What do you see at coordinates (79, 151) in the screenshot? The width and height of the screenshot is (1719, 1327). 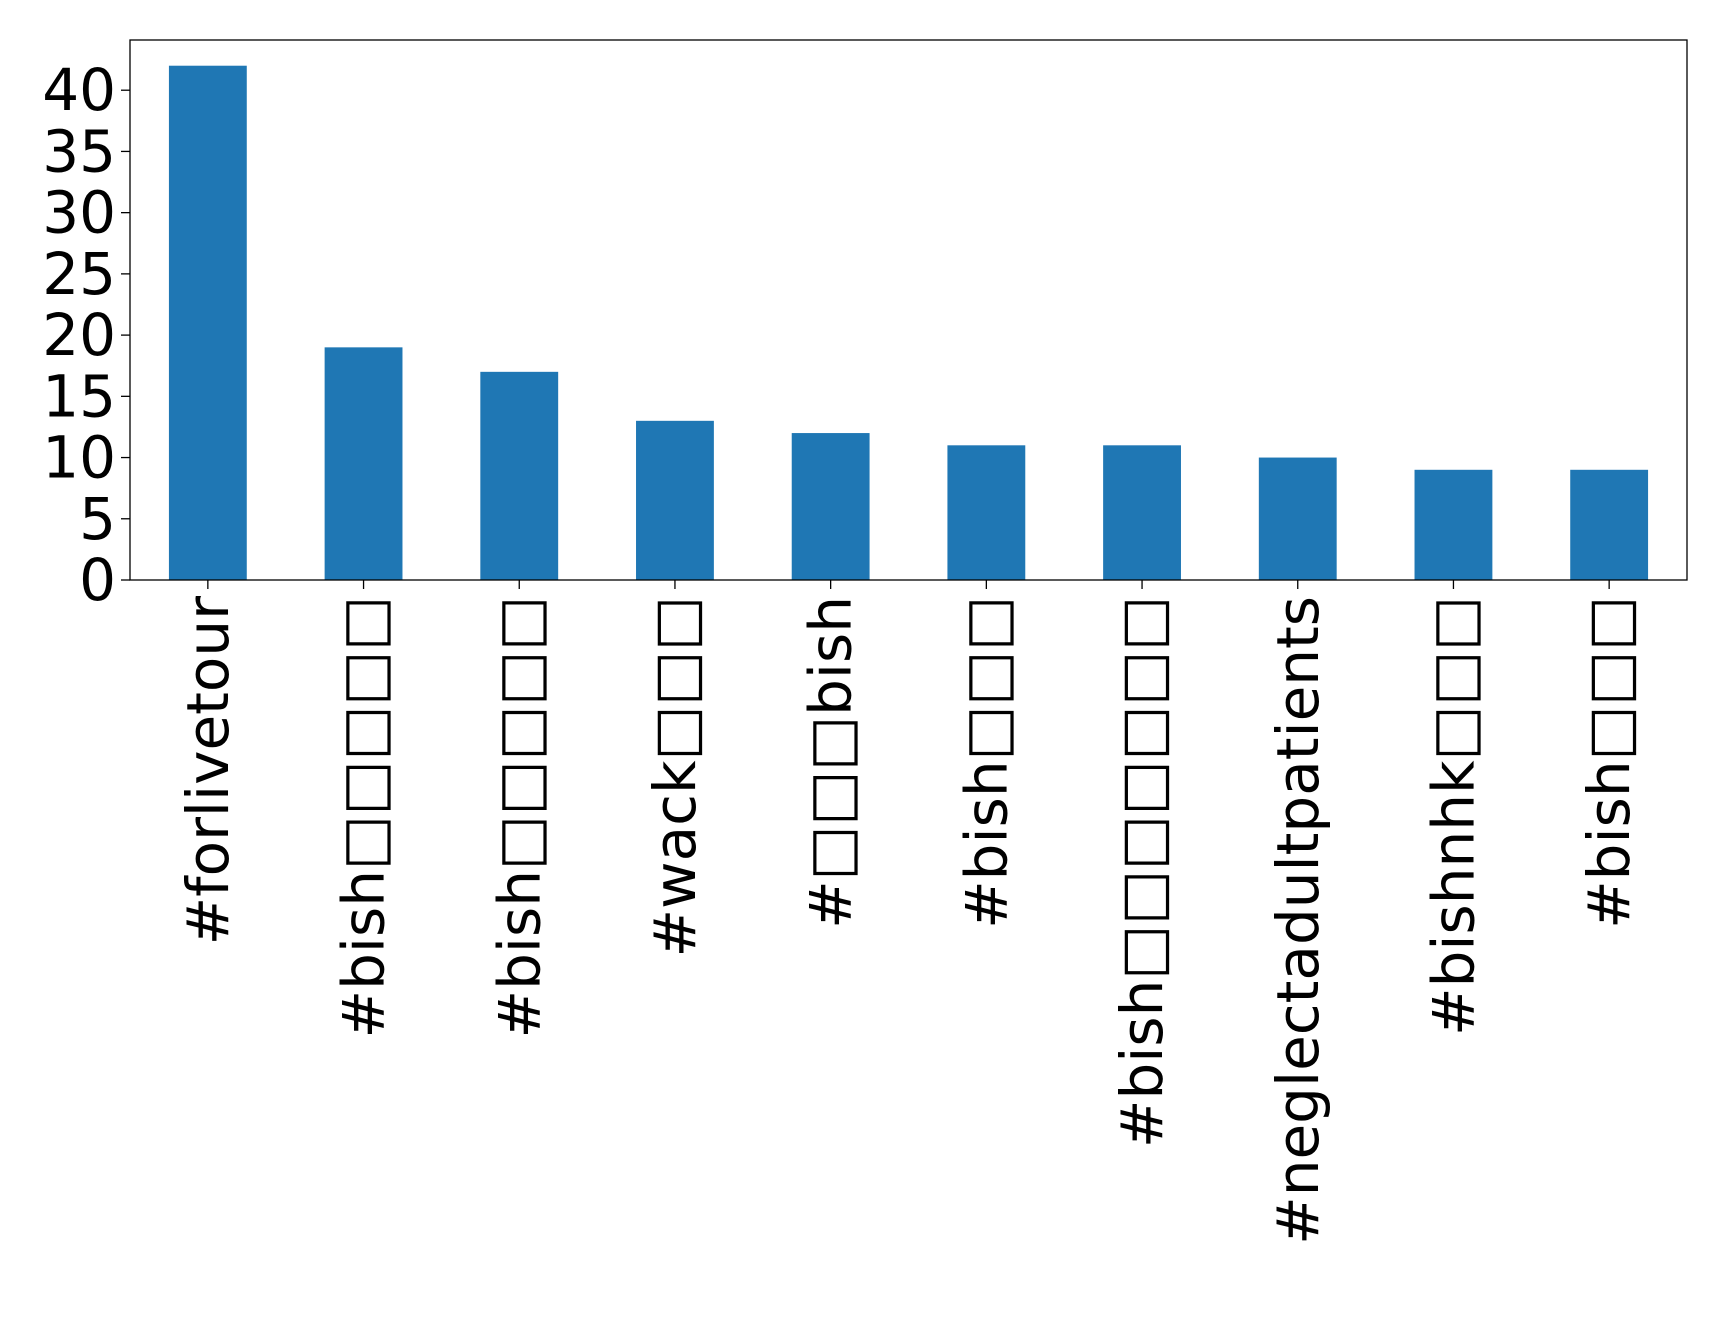 I see `y-tick-label: 35` at bounding box center [79, 151].